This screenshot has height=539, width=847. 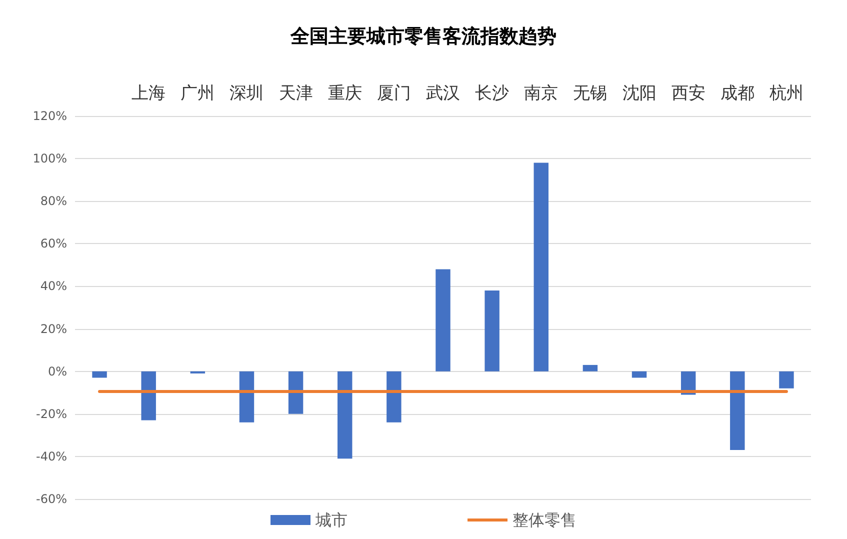 I want to click on x-tick-label: 天津, so click(x=295, y=94).